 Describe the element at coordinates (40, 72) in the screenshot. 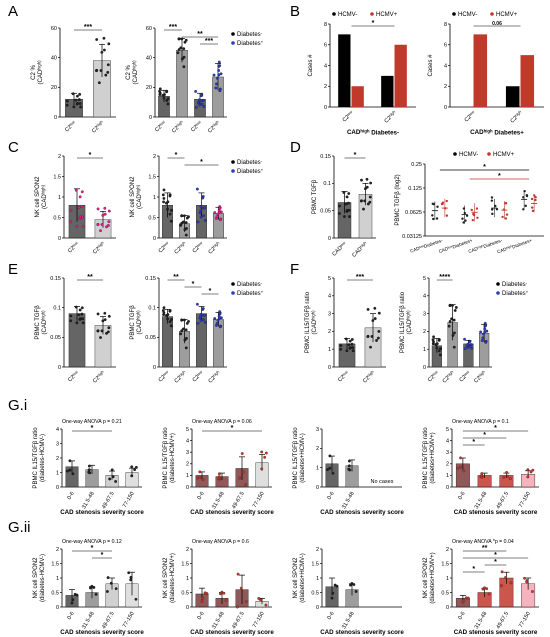

I see `y-axis-label: (CADhigh)` at that location.